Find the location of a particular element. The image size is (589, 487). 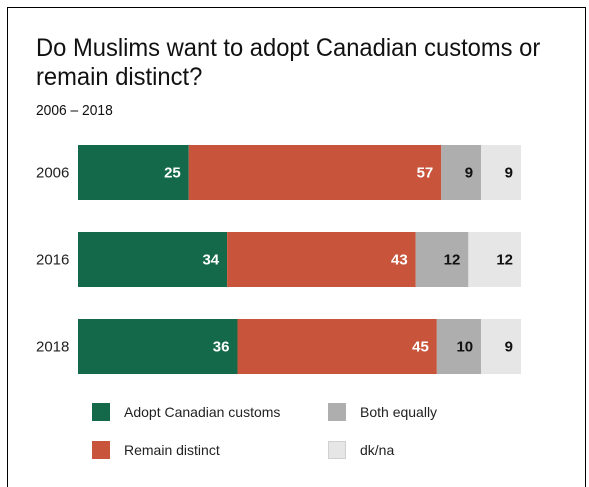

data-label-2016-3: 12 is located at coordinates (504, 260).